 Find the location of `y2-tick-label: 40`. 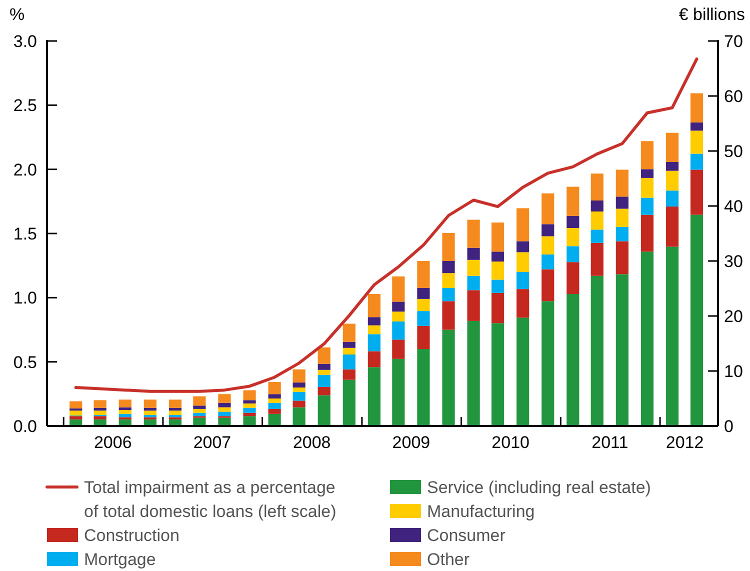

y2-tick-label: 40 is located at coordinates (733, 206).